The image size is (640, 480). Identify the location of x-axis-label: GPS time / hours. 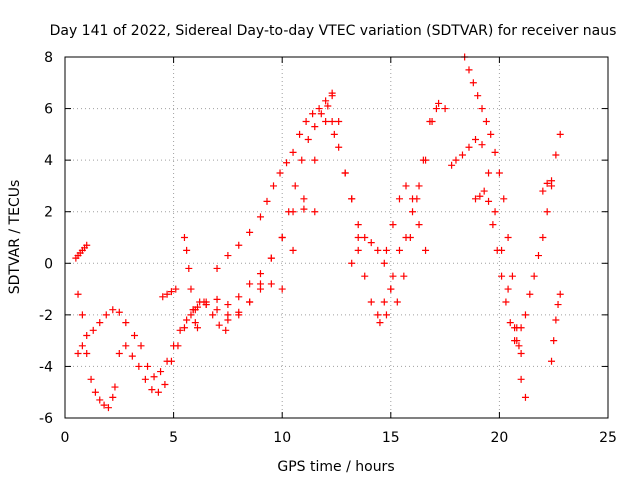
(335, 467).